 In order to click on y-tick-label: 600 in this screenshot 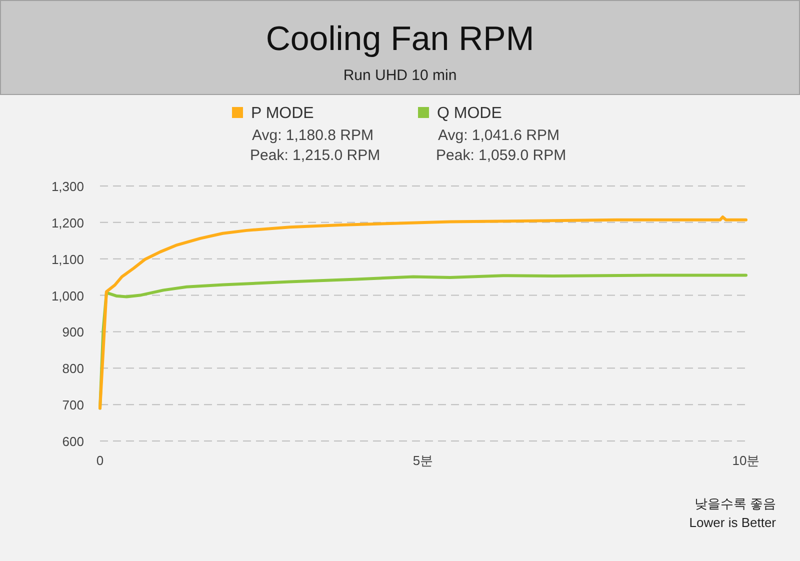, I will do `click(73, 441)`.